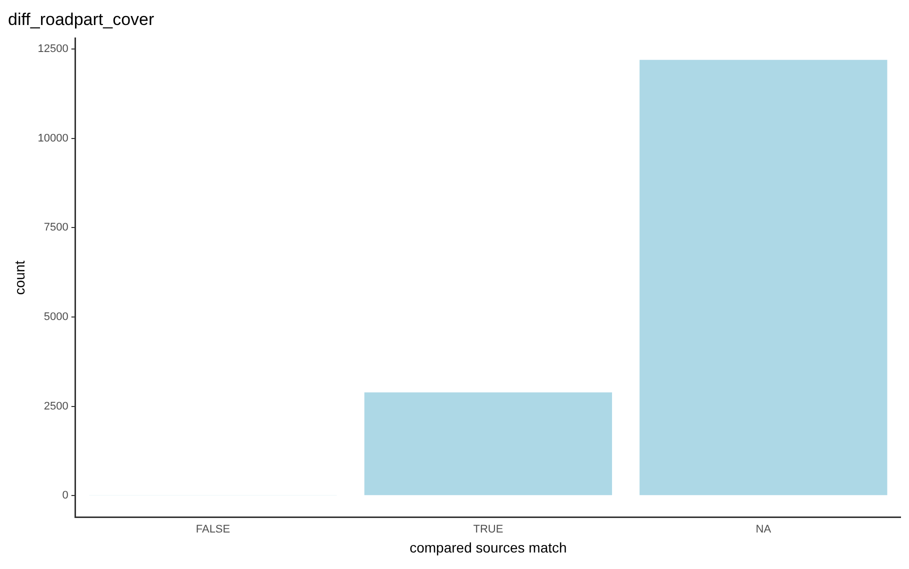  What do you see at coordinates (19, 277) in the screenshot?
I see `y-axis-title: count` at bounding box center [19, 277].